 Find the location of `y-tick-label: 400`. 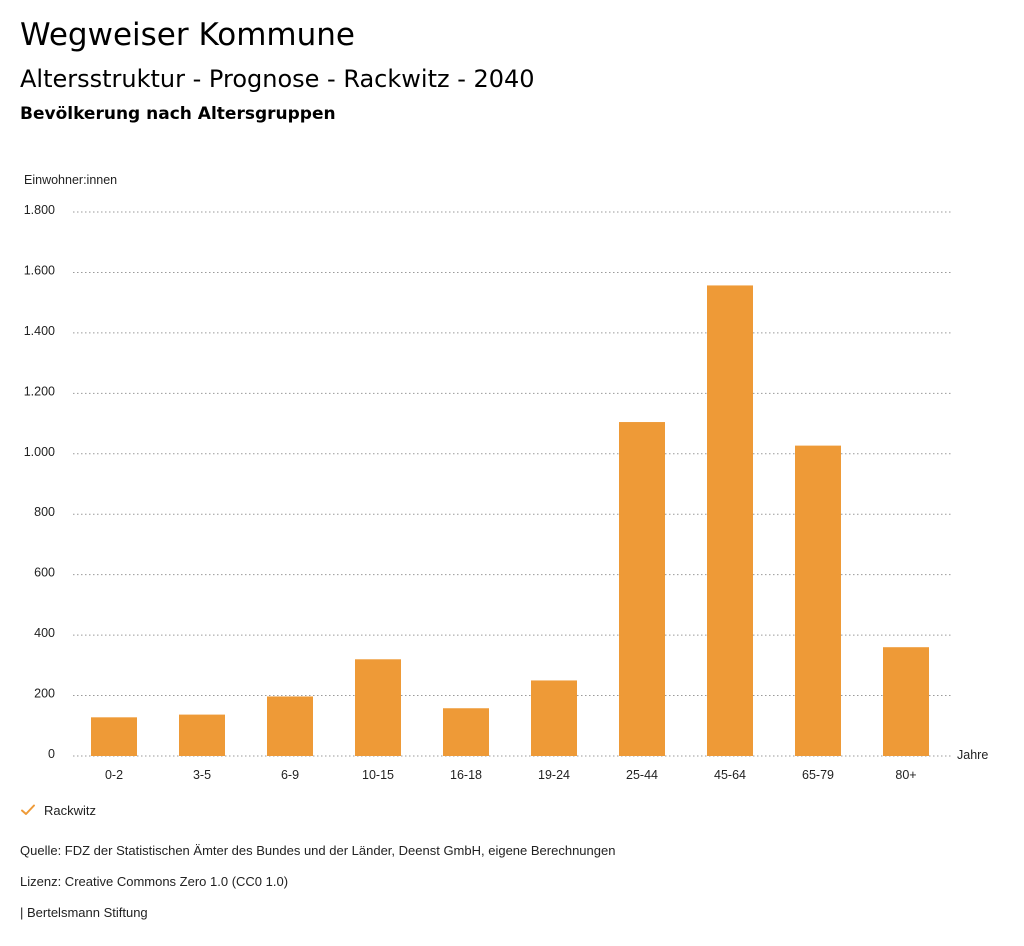

y-tick-label: 400 is located at coordinates (44, 633).